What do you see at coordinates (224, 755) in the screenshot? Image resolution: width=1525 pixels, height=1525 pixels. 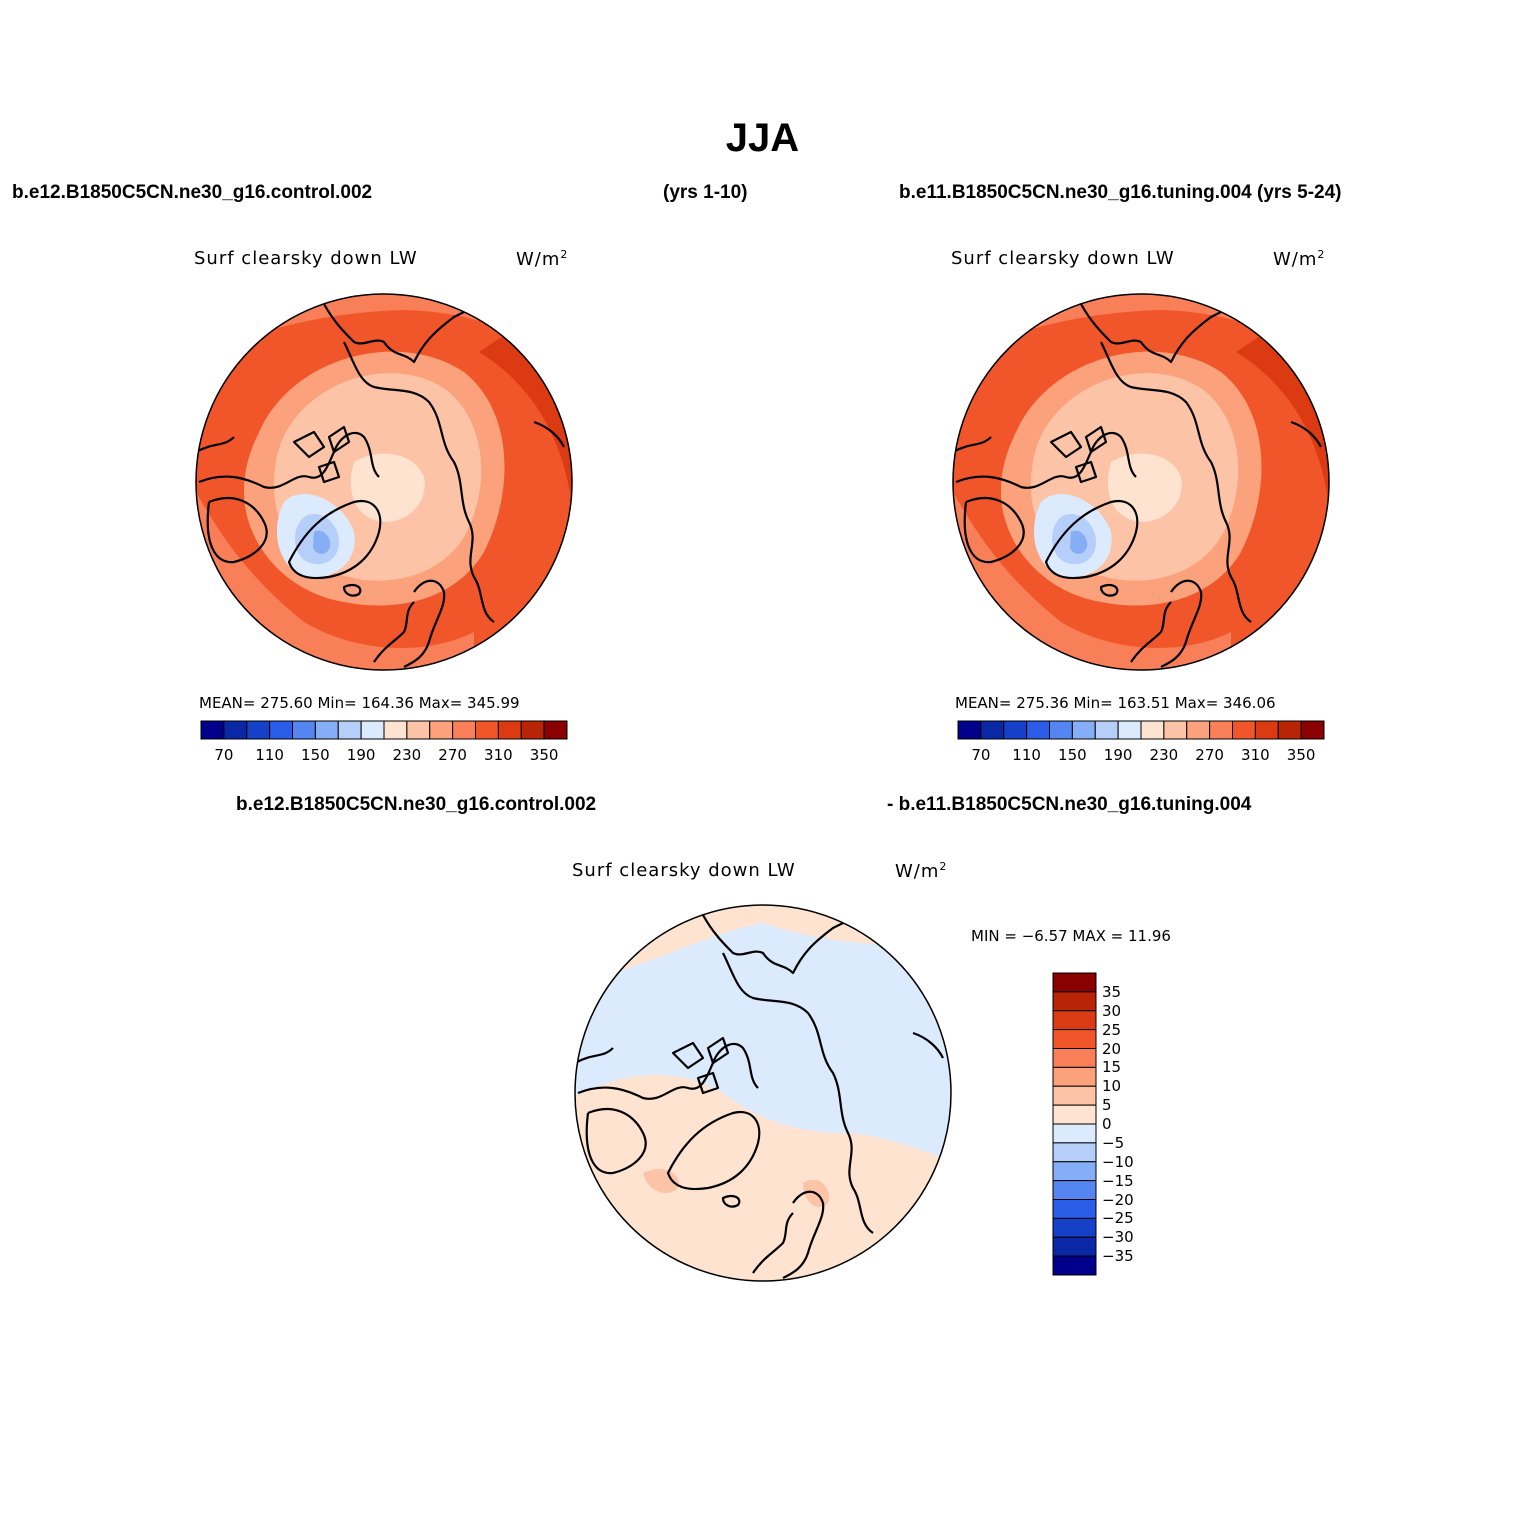 I see `left-colorbar-tick-label: 70` at bounding box center [224, 755].